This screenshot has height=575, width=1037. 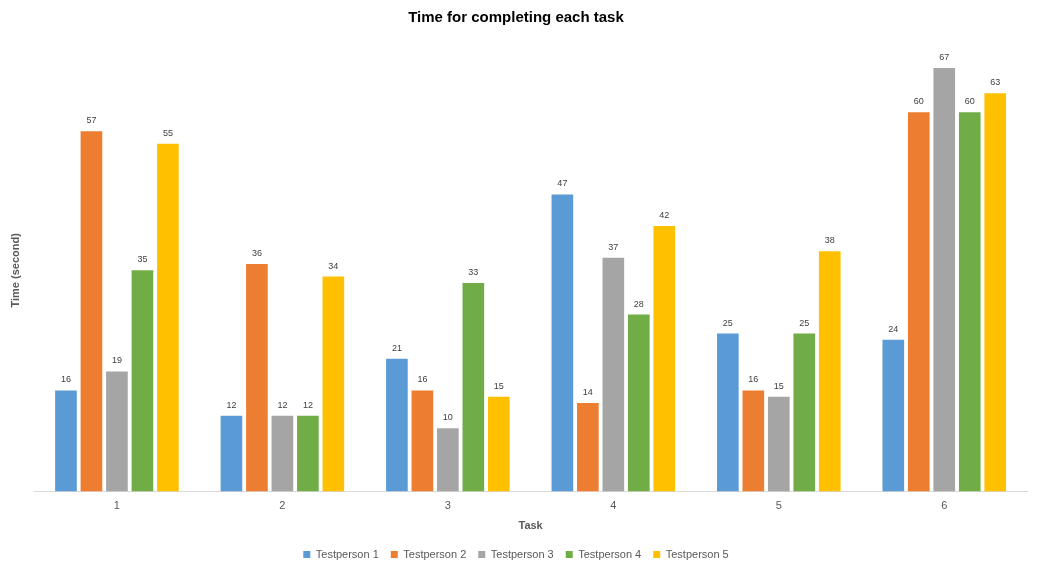 I want to click on data-label: 10, so click(x=447, y=417).